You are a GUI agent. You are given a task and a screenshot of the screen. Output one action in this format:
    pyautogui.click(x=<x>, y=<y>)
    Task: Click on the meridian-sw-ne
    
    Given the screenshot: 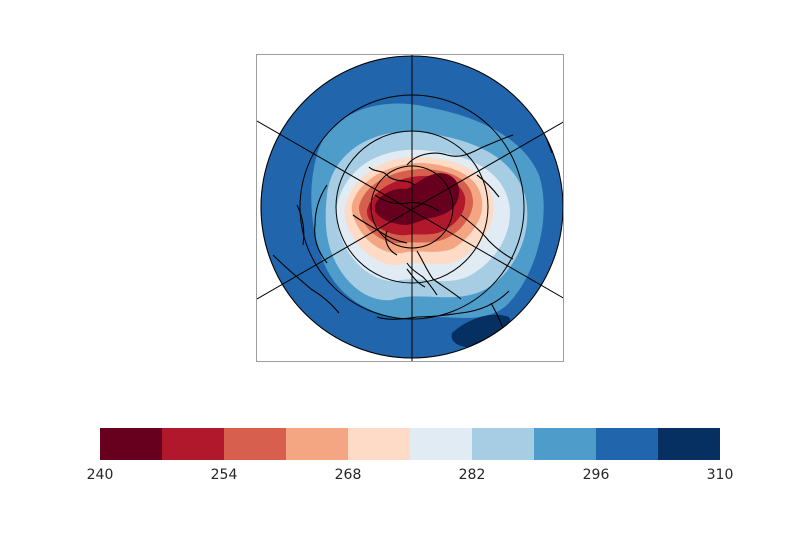 What is the action you would take?
    pyautogui.click(x=410, y=210)
    